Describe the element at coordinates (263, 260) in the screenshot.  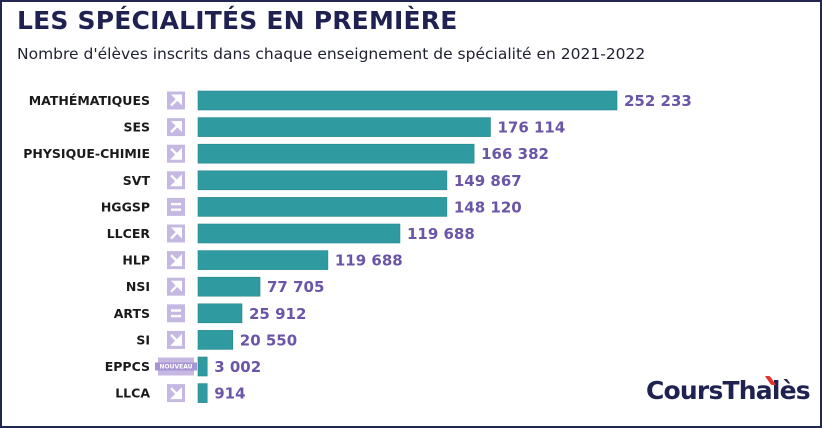
I see `bar-hlp` at that location.